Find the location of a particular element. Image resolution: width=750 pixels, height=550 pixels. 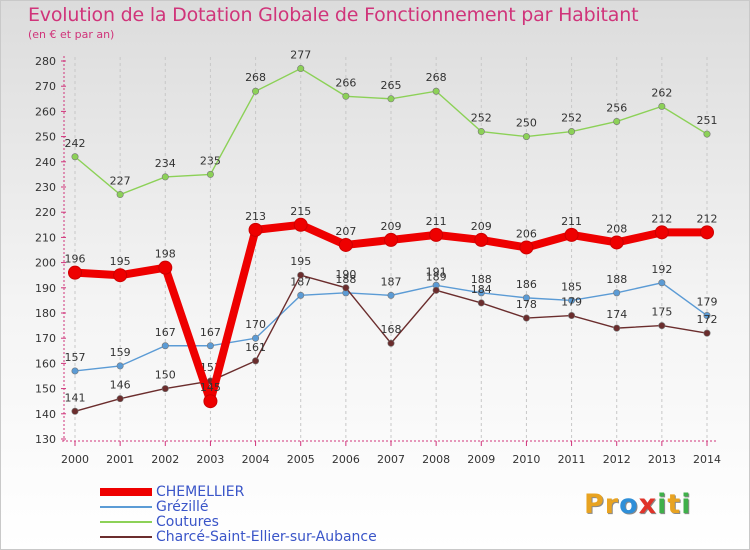

data-label: 207 is located at coordinates (345, 231).